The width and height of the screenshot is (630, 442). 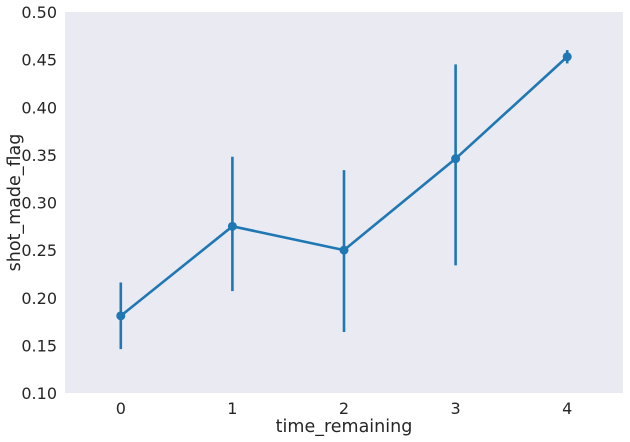 What do you see at coordinates (39, 250) in the screenshot?
I see `y-tick-label: 0.25` at bounding box center [39, 250].